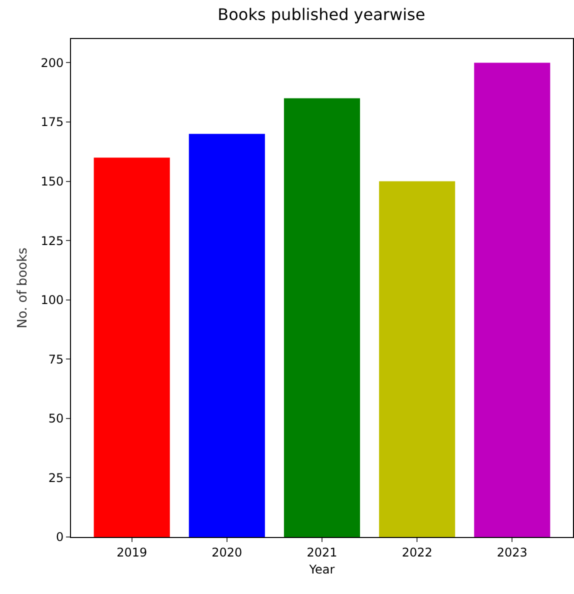 This screenshot has height=594, width=574. Describe the element at coordinates (512, 552) in the screenshot. I see `x-tick-label: 2023` at that location.